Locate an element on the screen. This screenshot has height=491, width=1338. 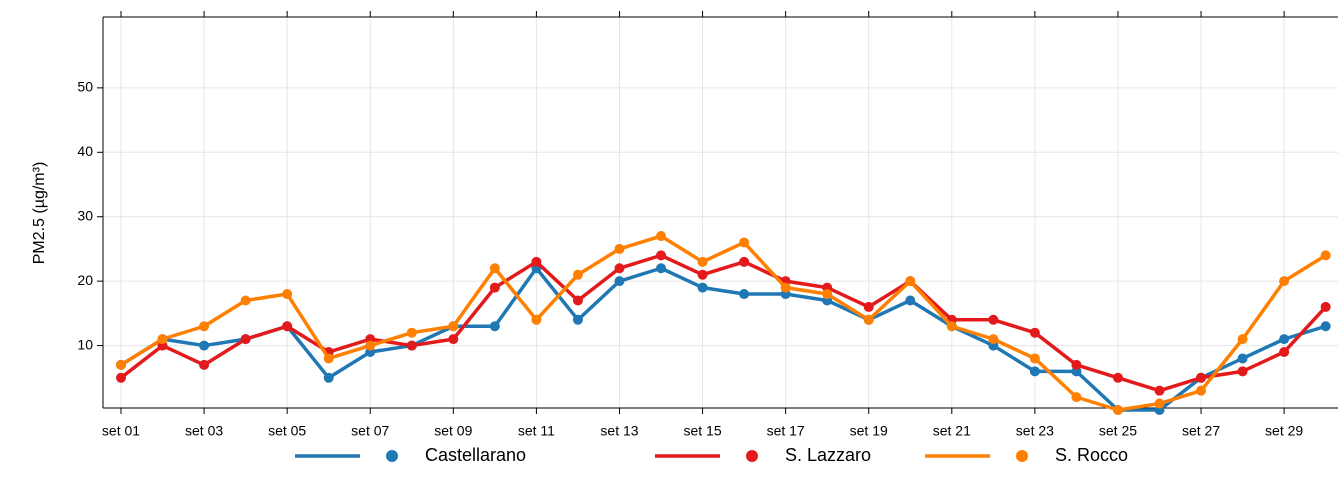
x-tick-label: set 17 is located at coordinates (786, 431).